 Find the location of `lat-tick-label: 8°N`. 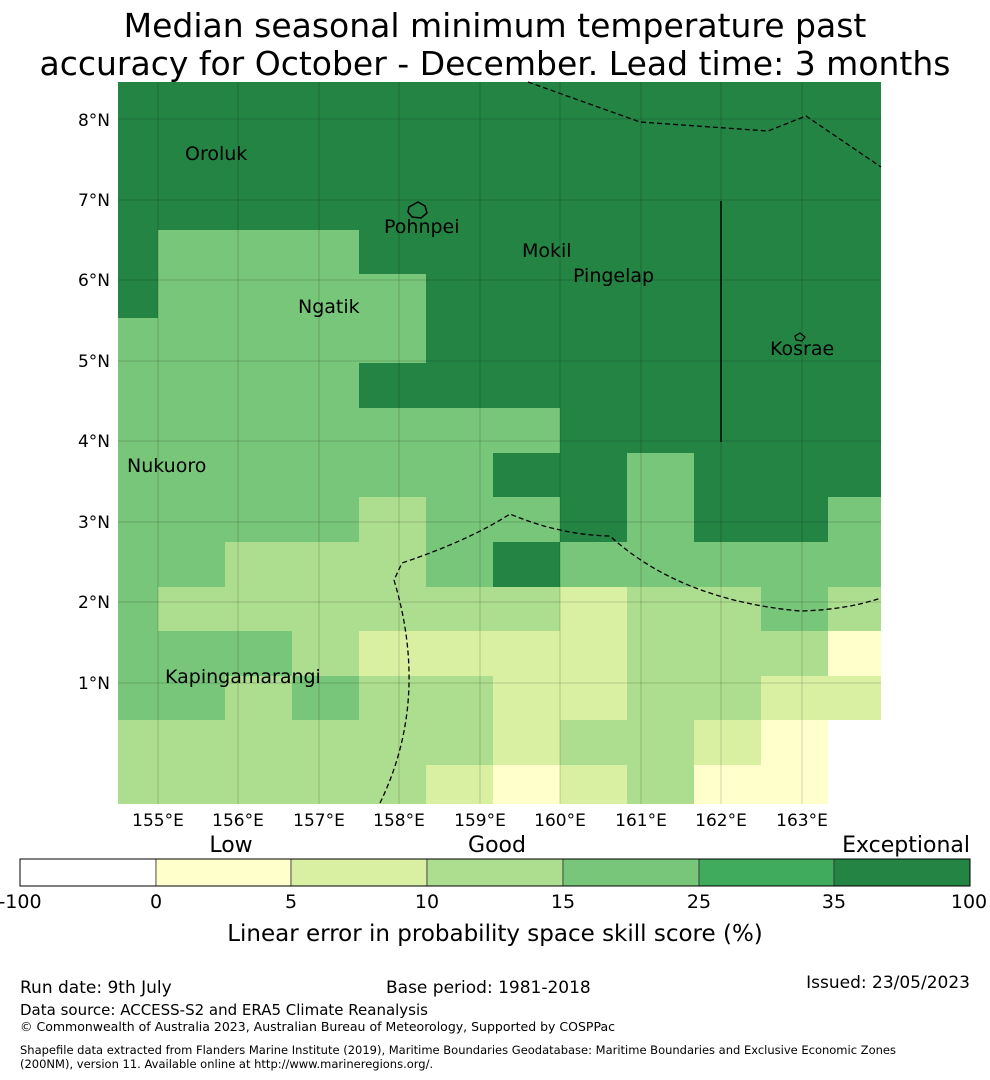

lat-tick-label: 8°N is located at coordinates (94, 121).